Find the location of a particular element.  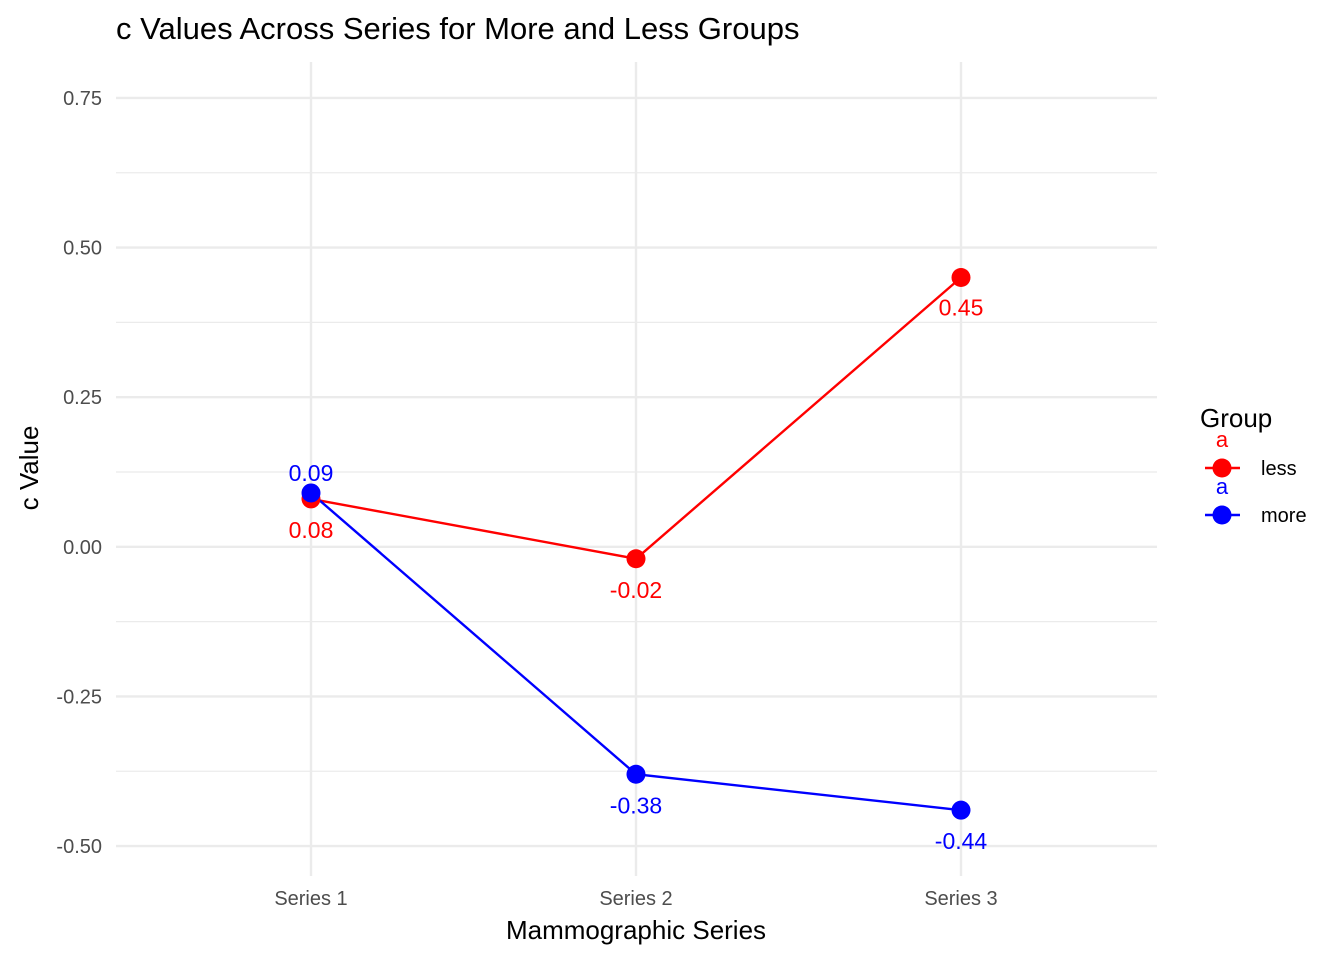

x-tick-label: Series 2 is located at coordinates (635, 899).